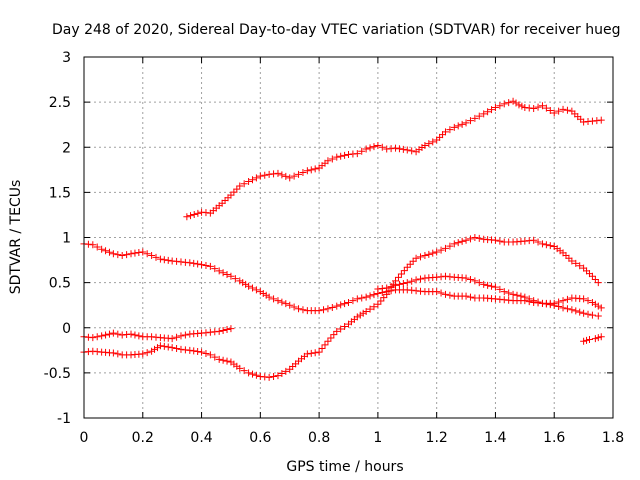 The height and width of the screenshot is (480, 640). What do you see at coordinates (66, 329) in the screenshot?
I see `y-tick-label: 0` at bounding box center [66, 329].